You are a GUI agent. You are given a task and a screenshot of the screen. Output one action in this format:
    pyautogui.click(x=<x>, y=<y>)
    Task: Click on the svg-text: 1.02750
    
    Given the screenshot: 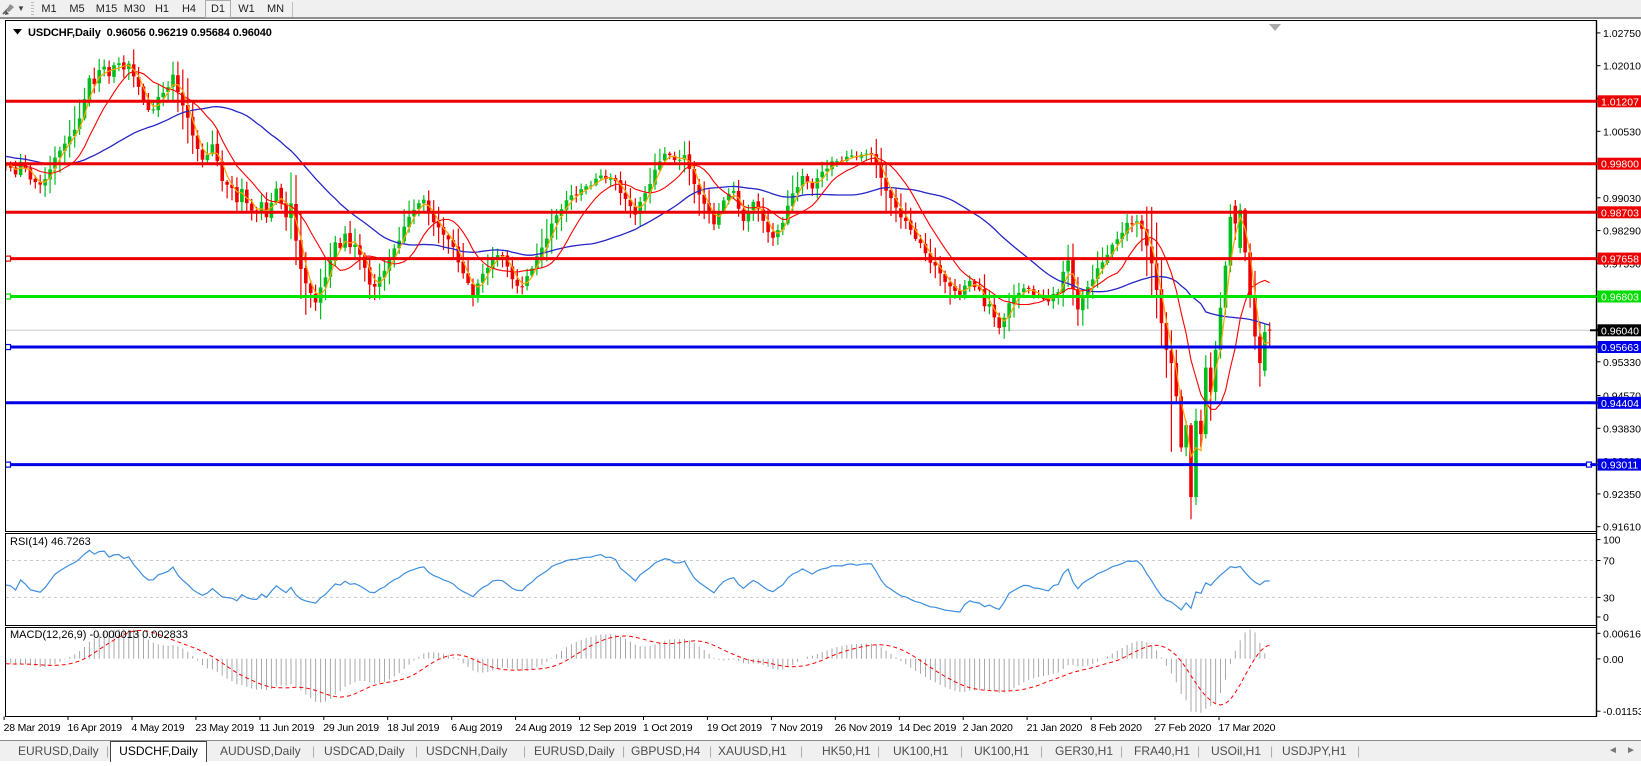 What is the action you would take?
    pyautogui.click(x=1622, y=34)
    